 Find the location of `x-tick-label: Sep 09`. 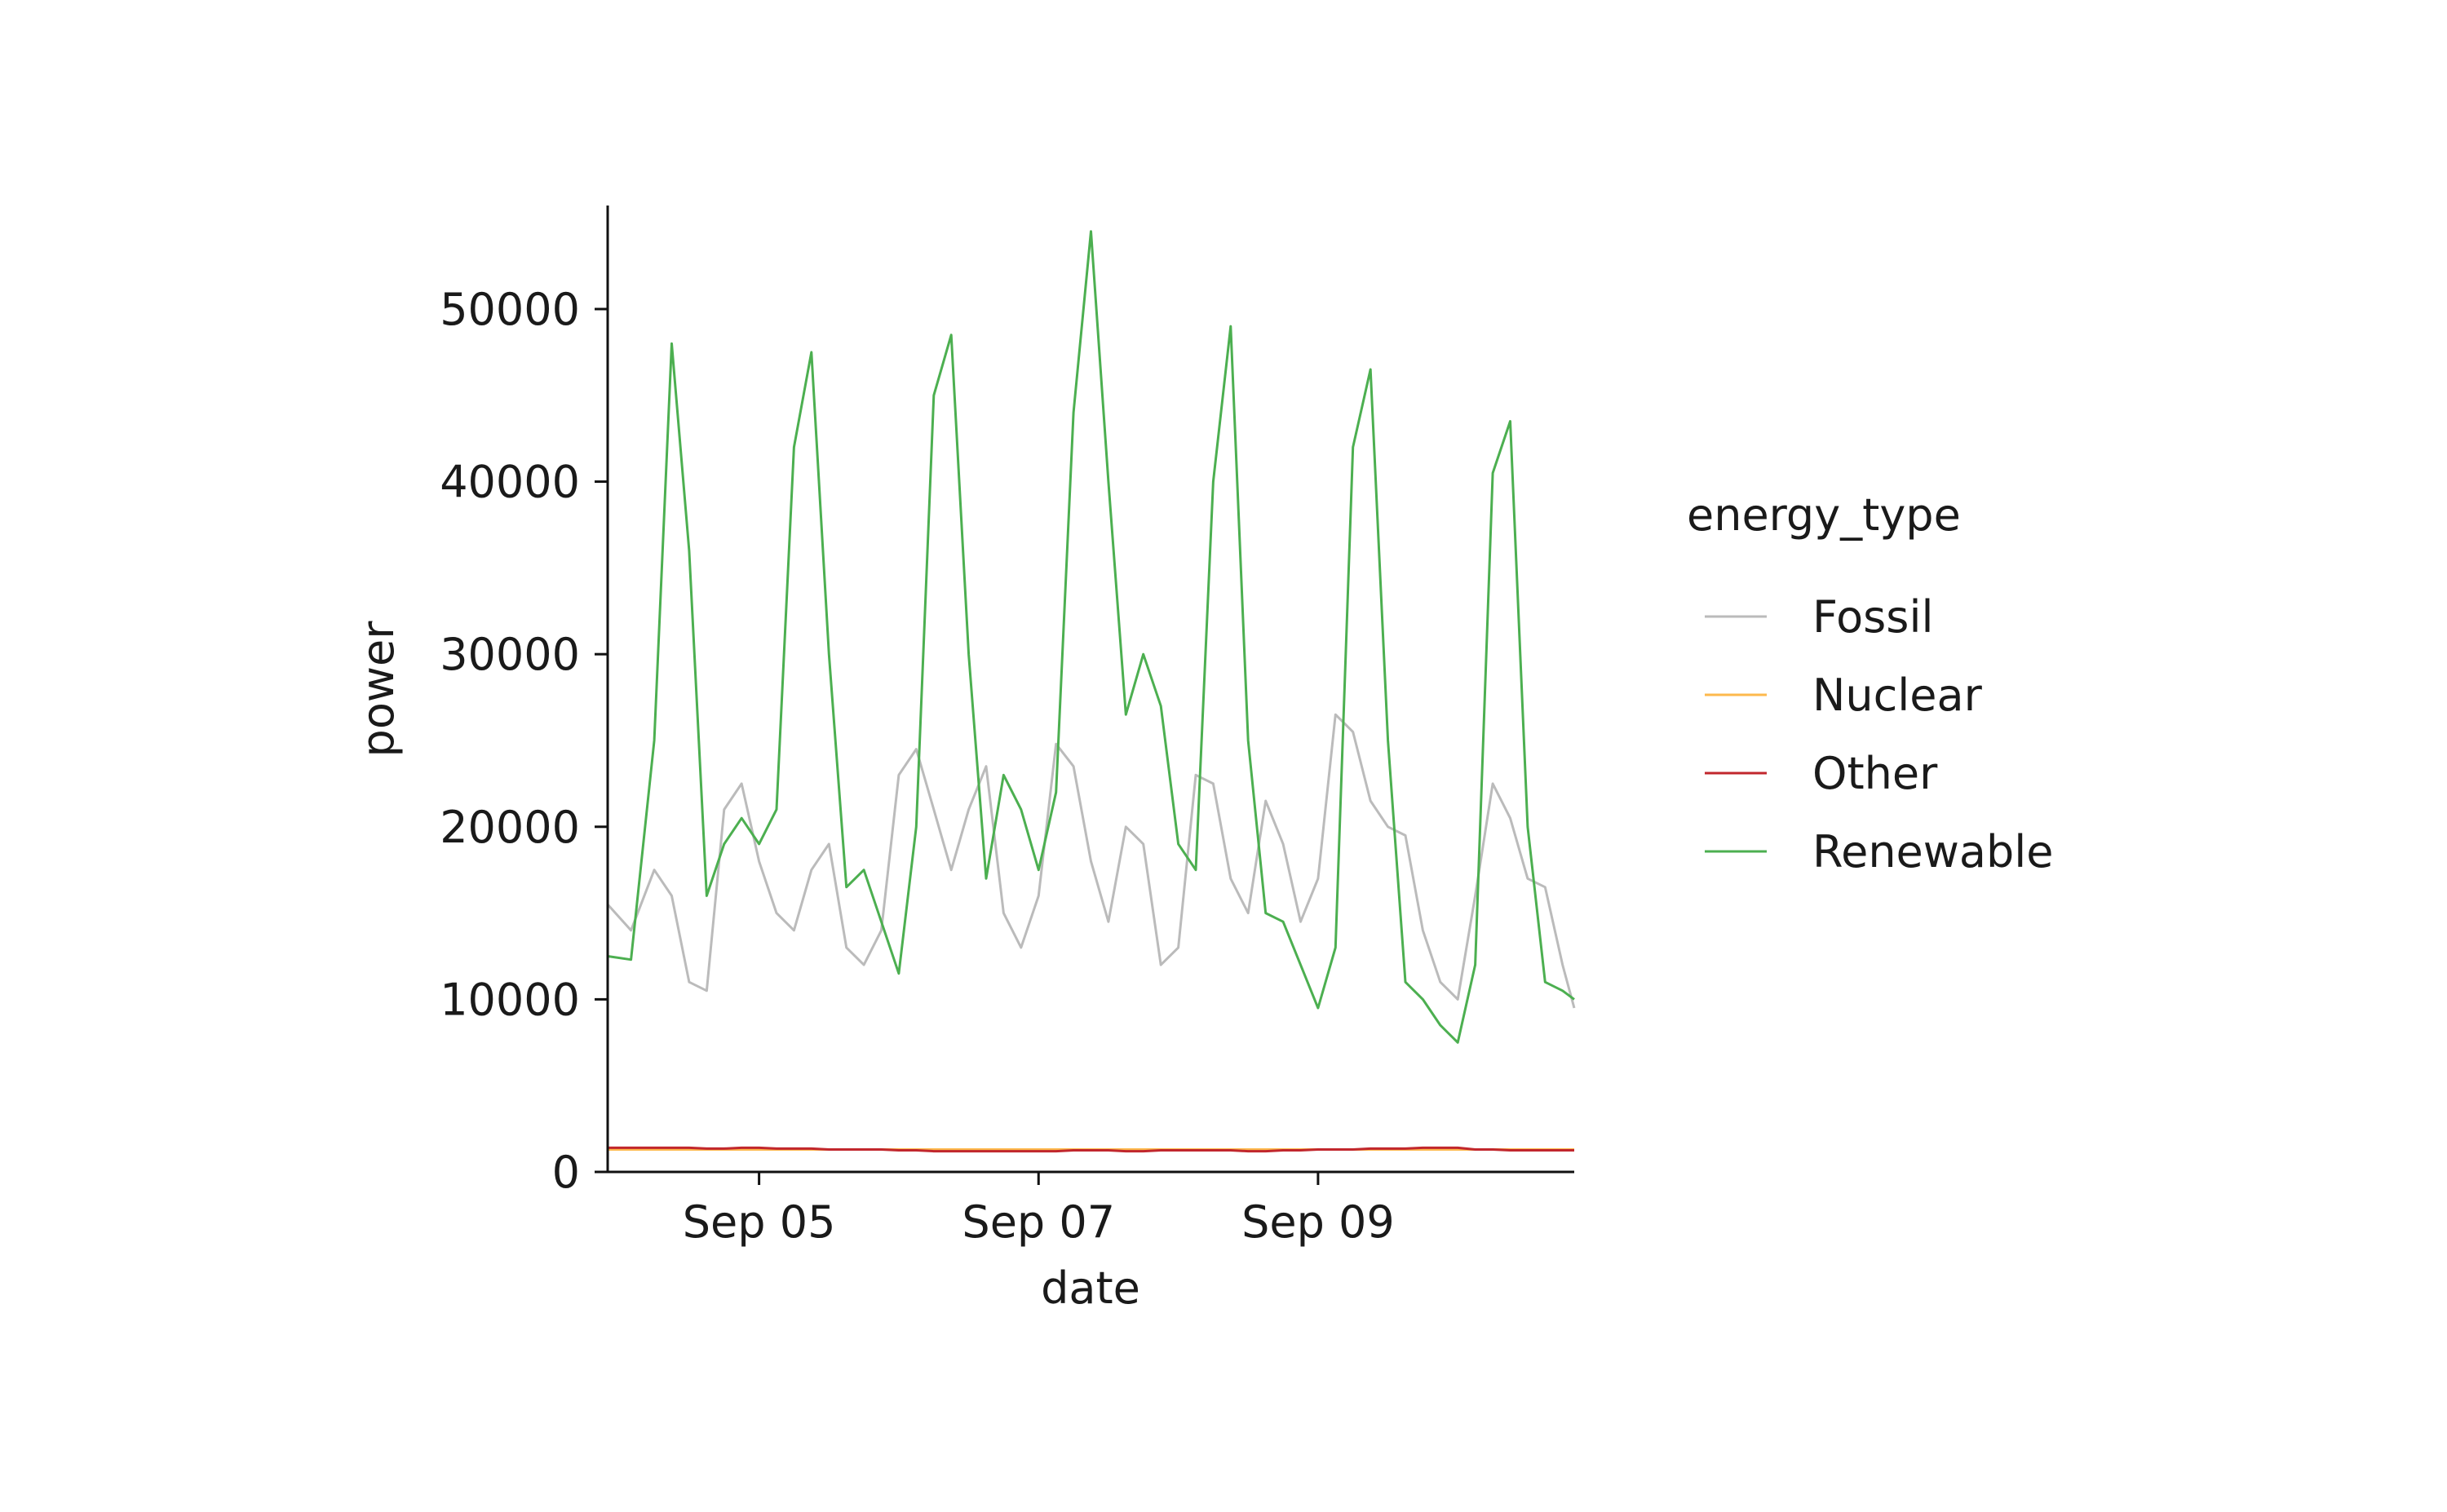

x-tick-label: Sep 09 is located at coordinates (1318, 1222).